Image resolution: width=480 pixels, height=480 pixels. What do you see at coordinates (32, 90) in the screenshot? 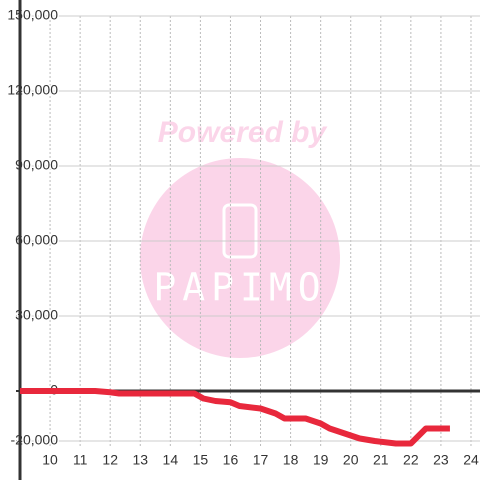
I see `y-tick-label: 120,000` at bounding box center [32, 90].